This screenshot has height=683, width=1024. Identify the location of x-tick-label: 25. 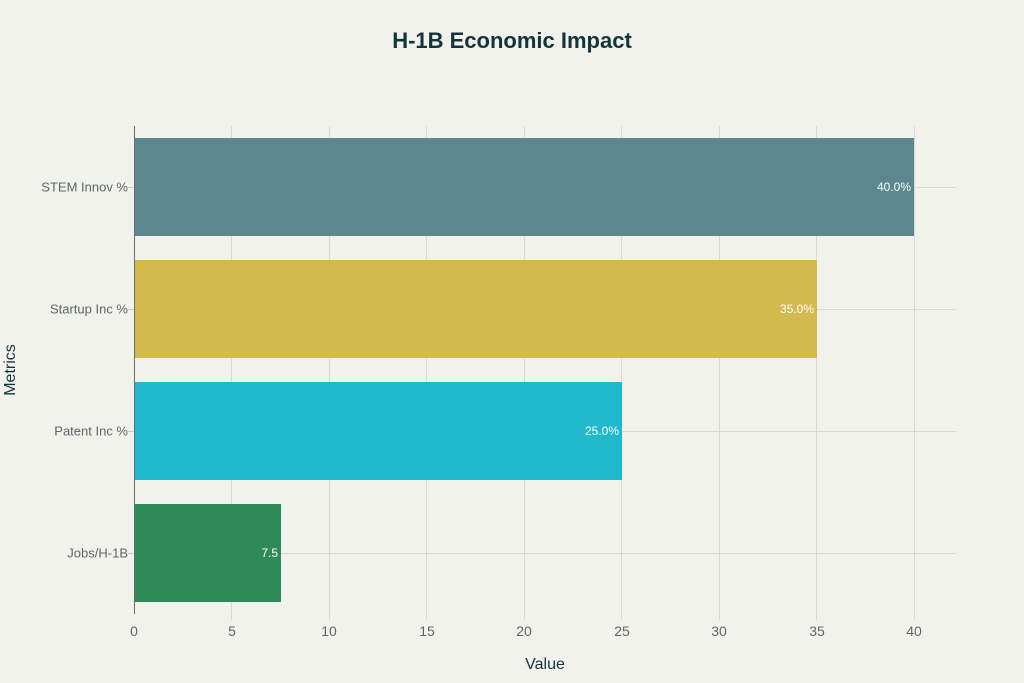
(622, 631).